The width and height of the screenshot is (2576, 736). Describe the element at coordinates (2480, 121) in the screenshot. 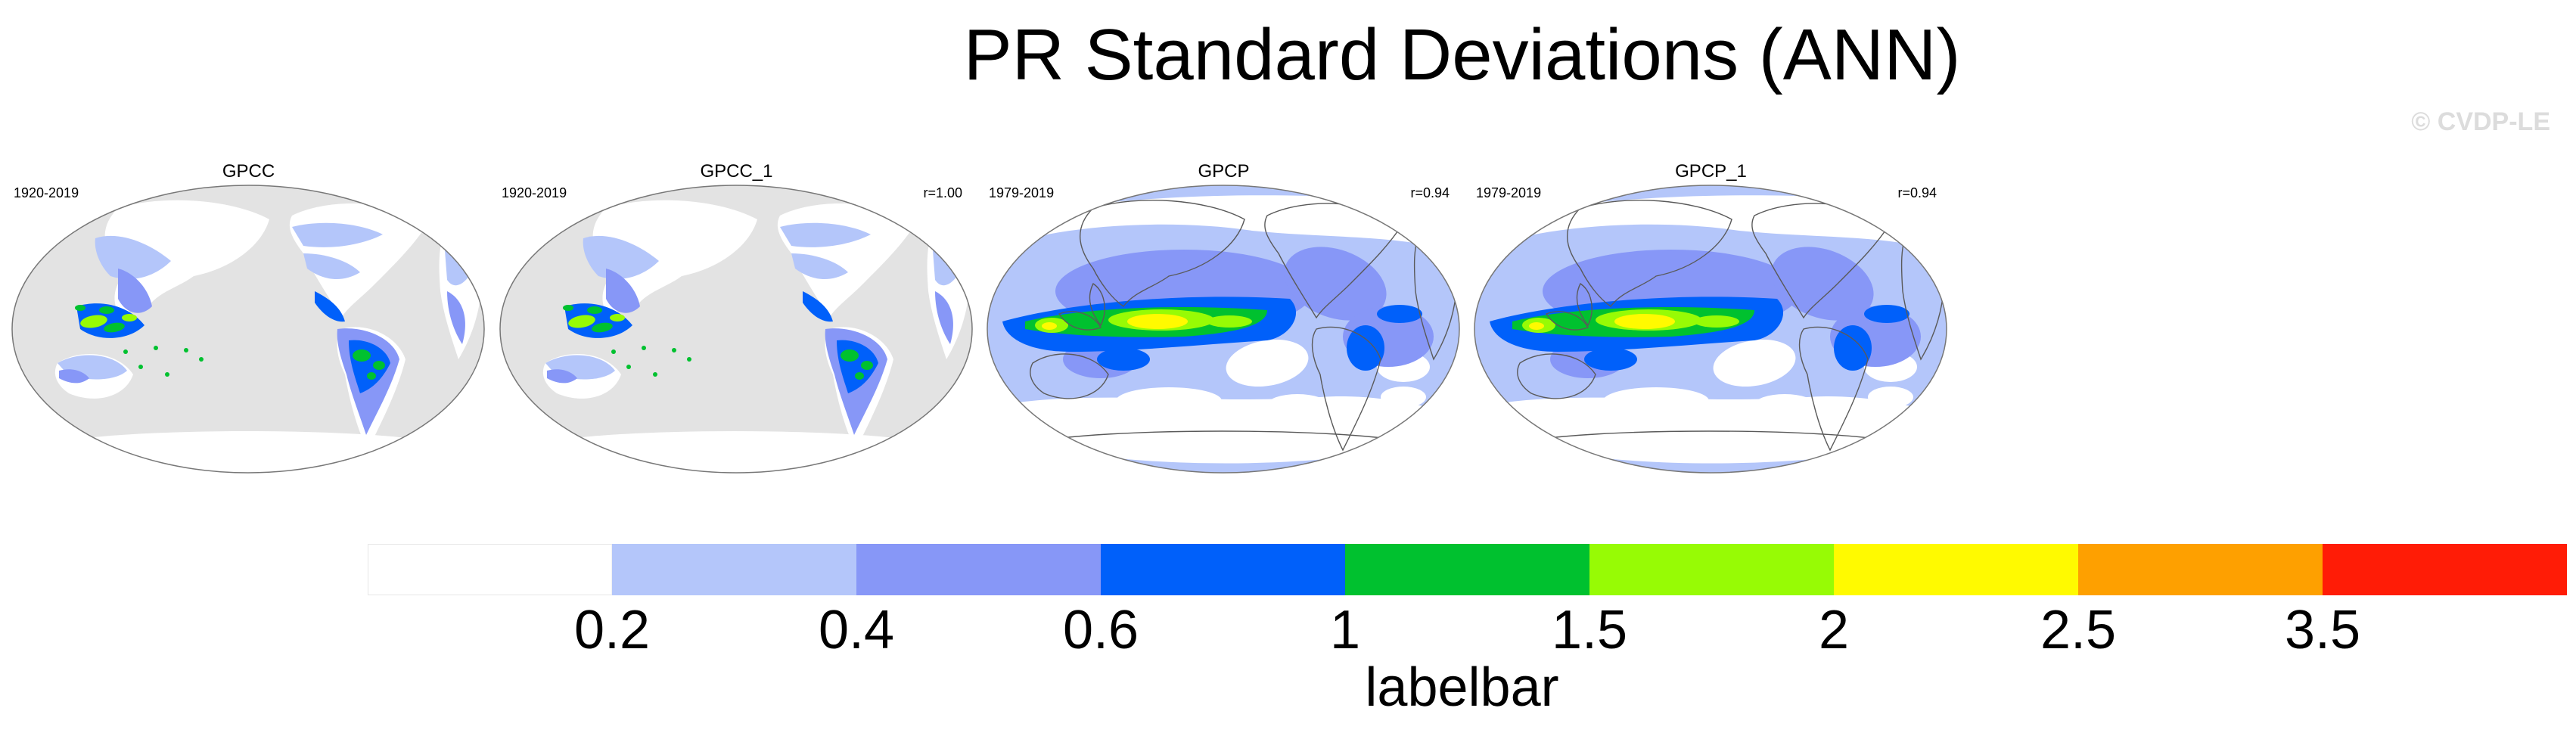

I see `watermark: © CVDP-LE` at that location.